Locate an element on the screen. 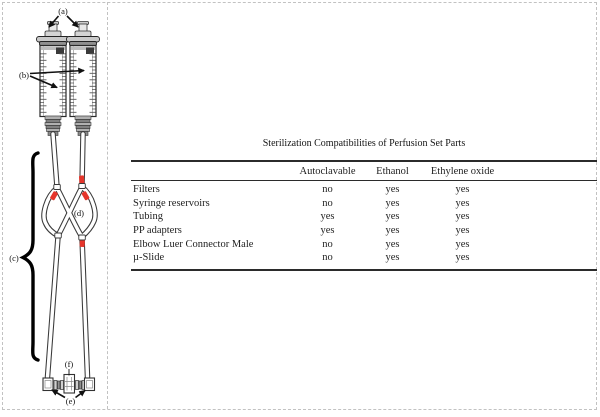  pp-adapter-bands is located at coordinates (70, 211).